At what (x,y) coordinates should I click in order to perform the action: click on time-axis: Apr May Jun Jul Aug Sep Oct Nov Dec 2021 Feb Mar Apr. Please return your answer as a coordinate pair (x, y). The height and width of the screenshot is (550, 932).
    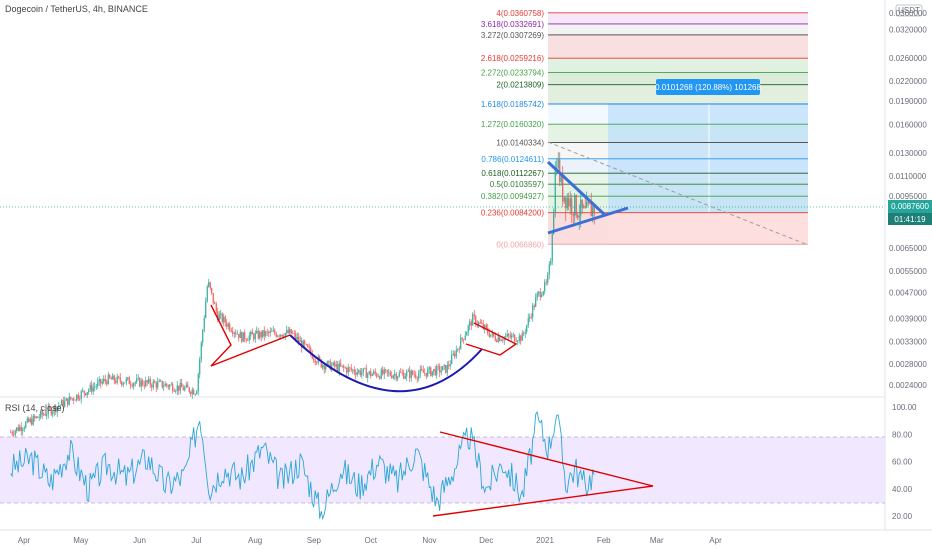
    Looking at the image, I should click on (370, 540).